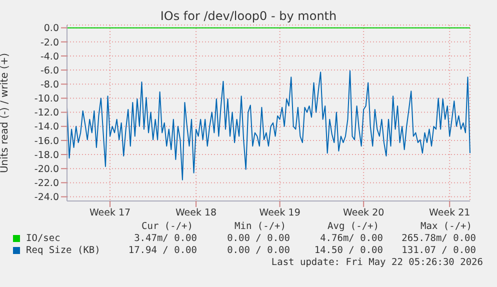  What do you see at coordinates (49, 85) in the screenshot?
I see `y-tick-label: -8.0` at bounding box center [49, 85].